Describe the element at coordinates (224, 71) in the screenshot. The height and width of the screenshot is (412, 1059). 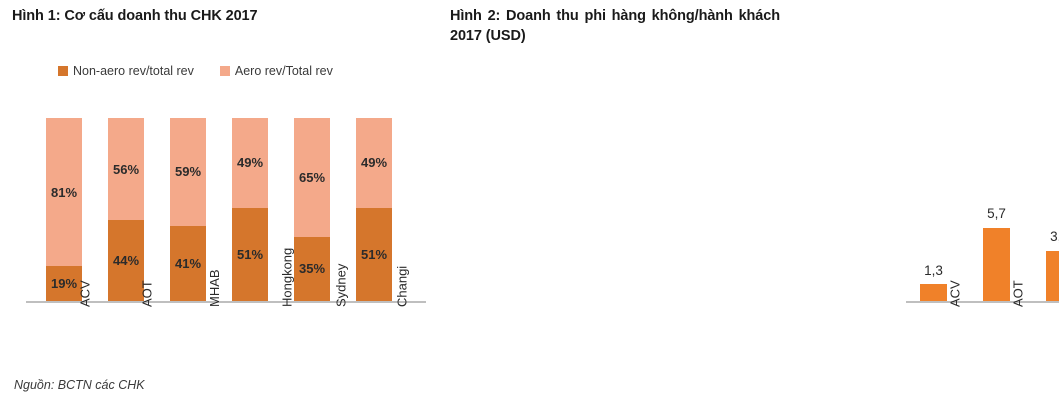
I see `legend-swatch-aero-icon` at that location.